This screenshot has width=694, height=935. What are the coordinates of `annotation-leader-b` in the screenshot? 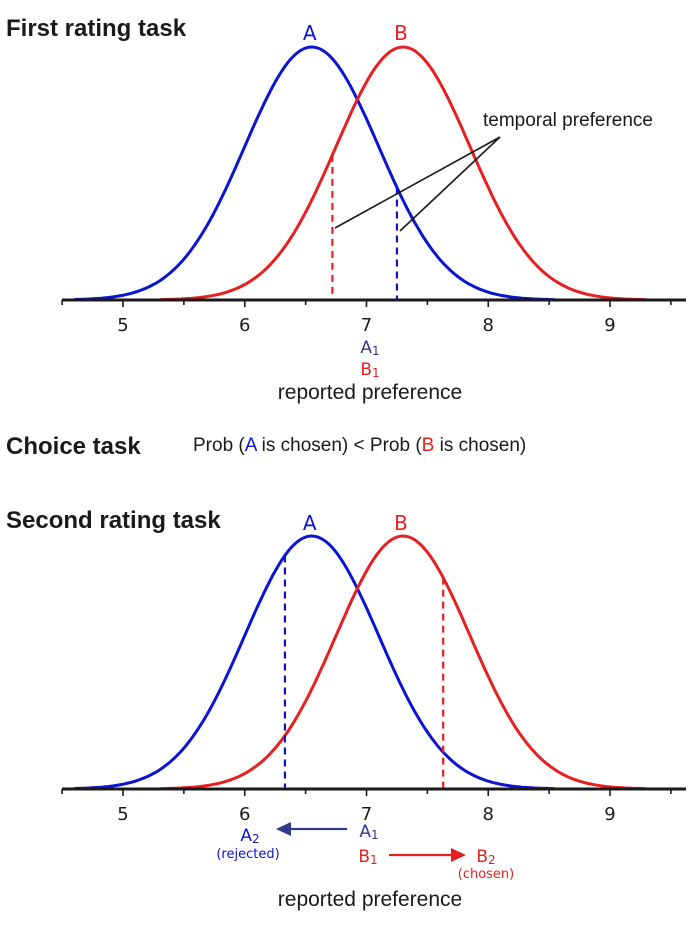 It's located at (417, 182).